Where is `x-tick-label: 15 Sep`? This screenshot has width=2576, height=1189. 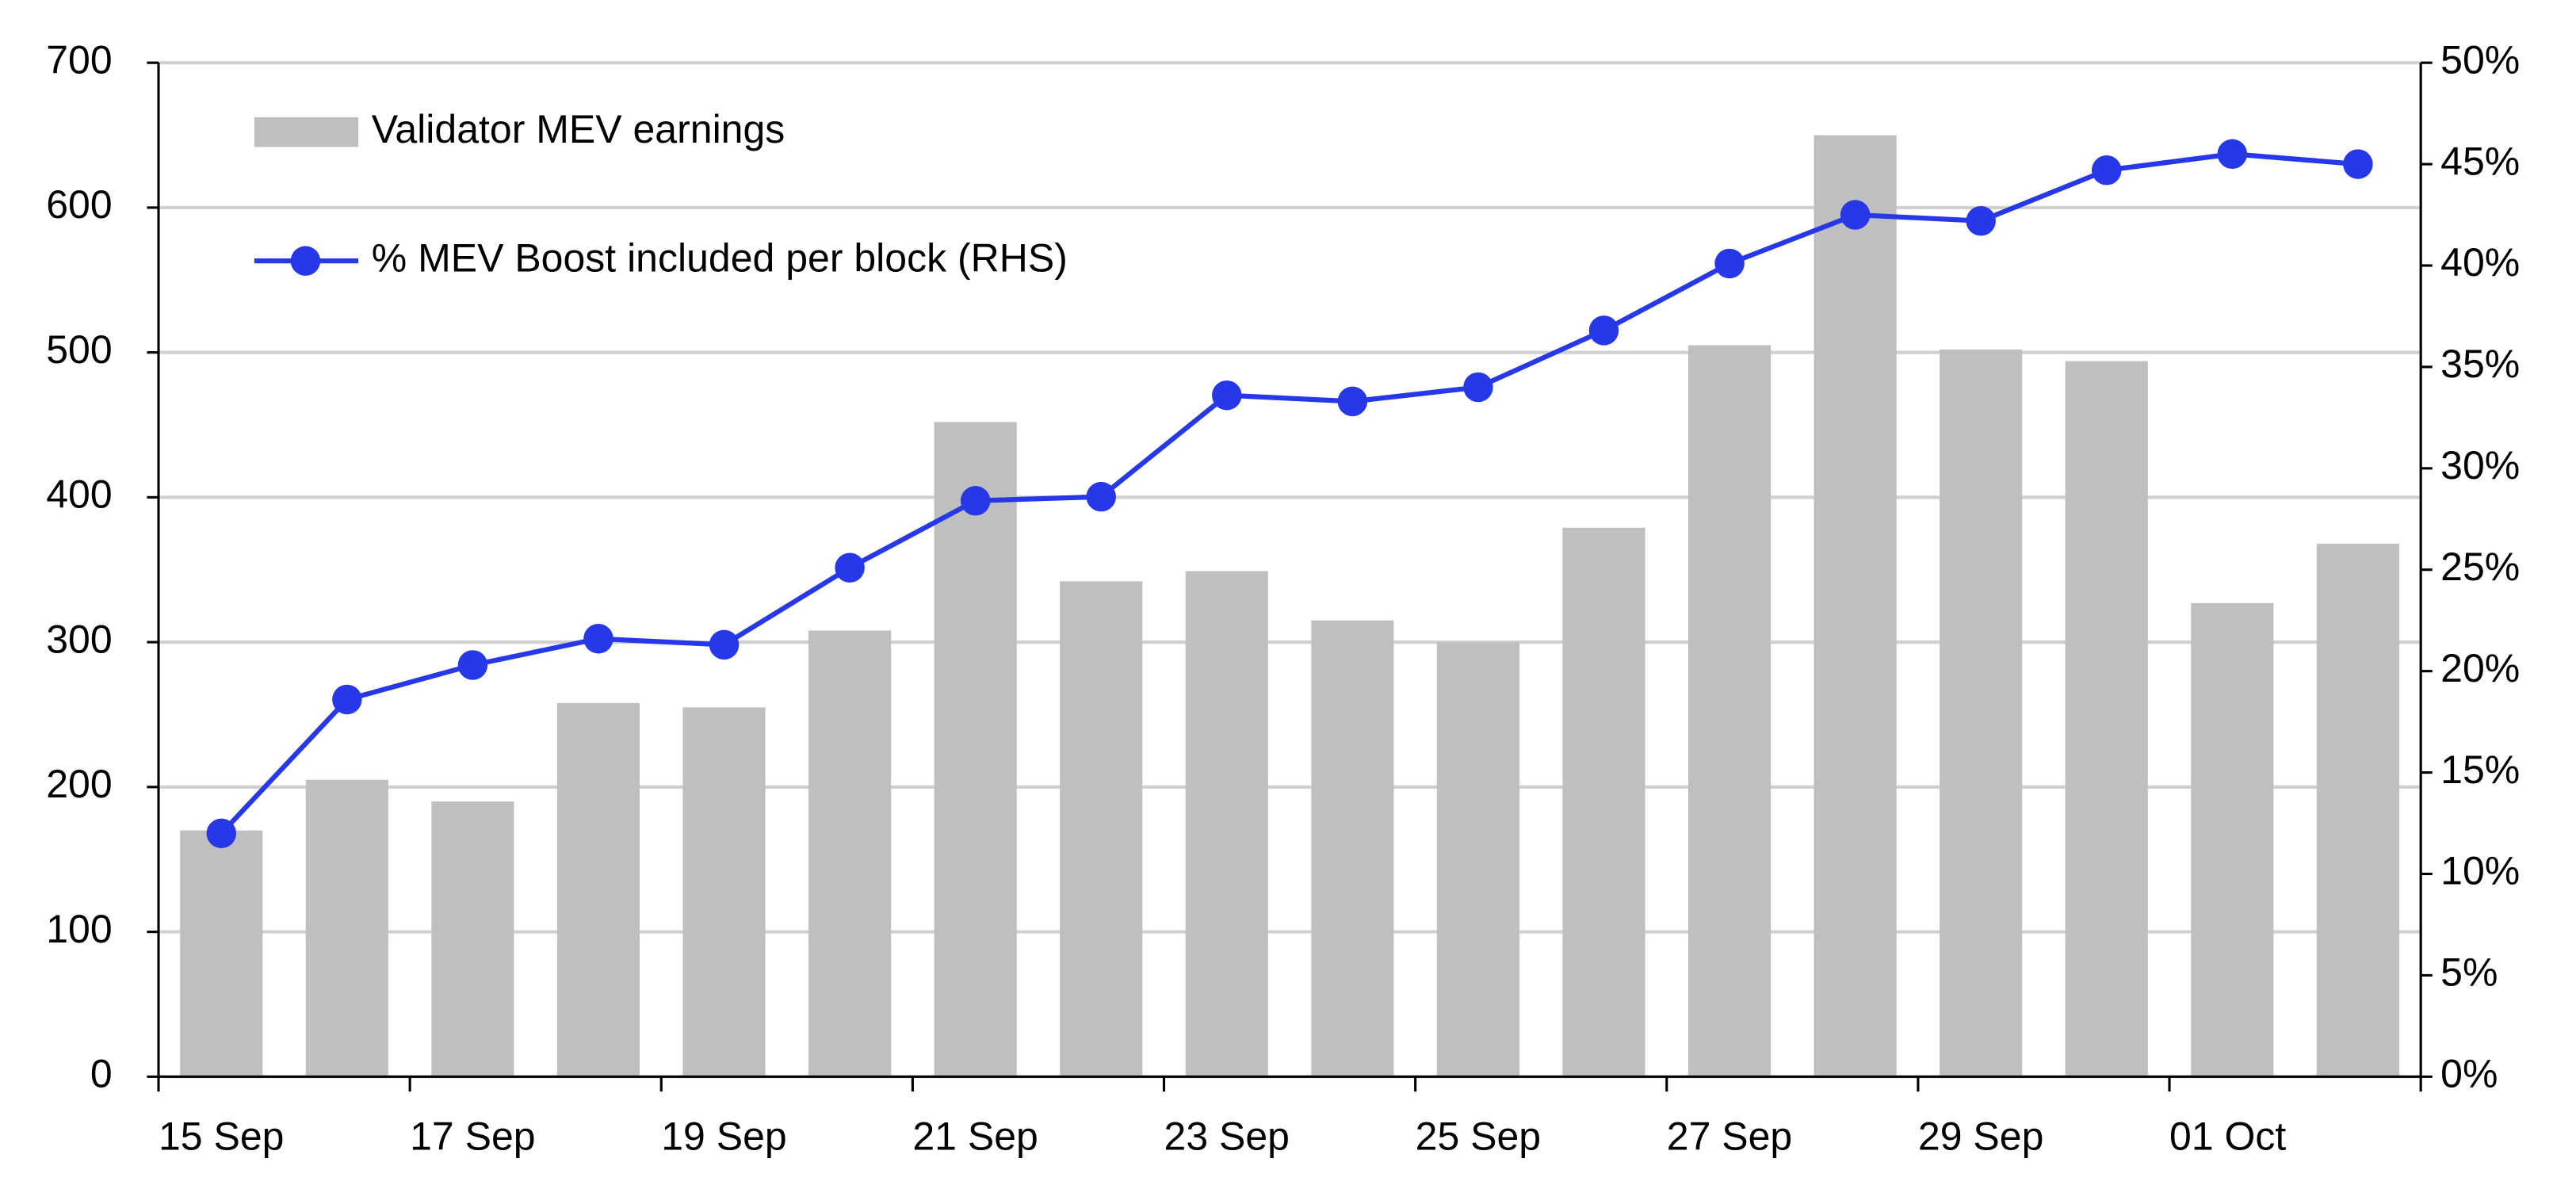
x-tick-label: 15 Sep is located at coordinates (221, 1136).